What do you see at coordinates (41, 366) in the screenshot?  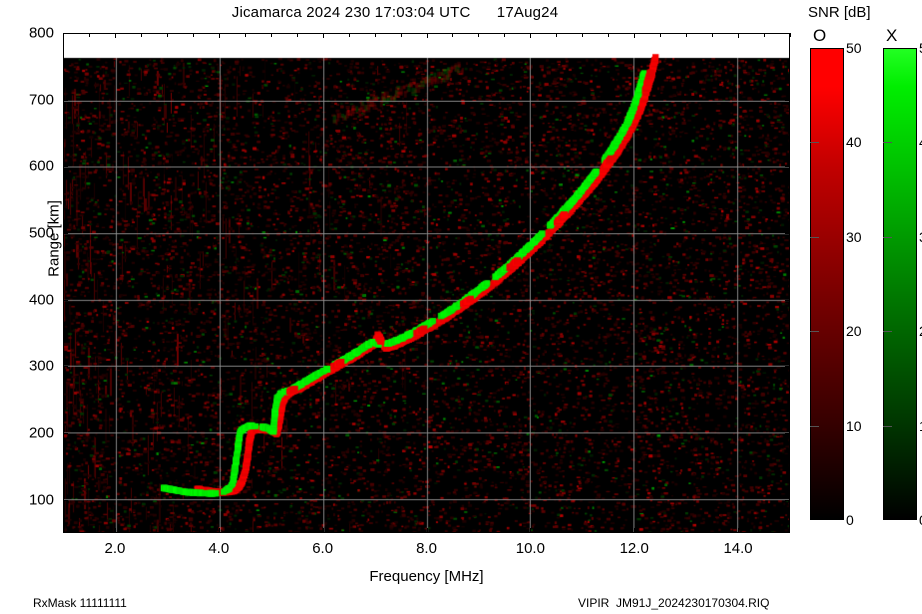 I see `y-tick-label: 300` at bounding box center [41, 366].